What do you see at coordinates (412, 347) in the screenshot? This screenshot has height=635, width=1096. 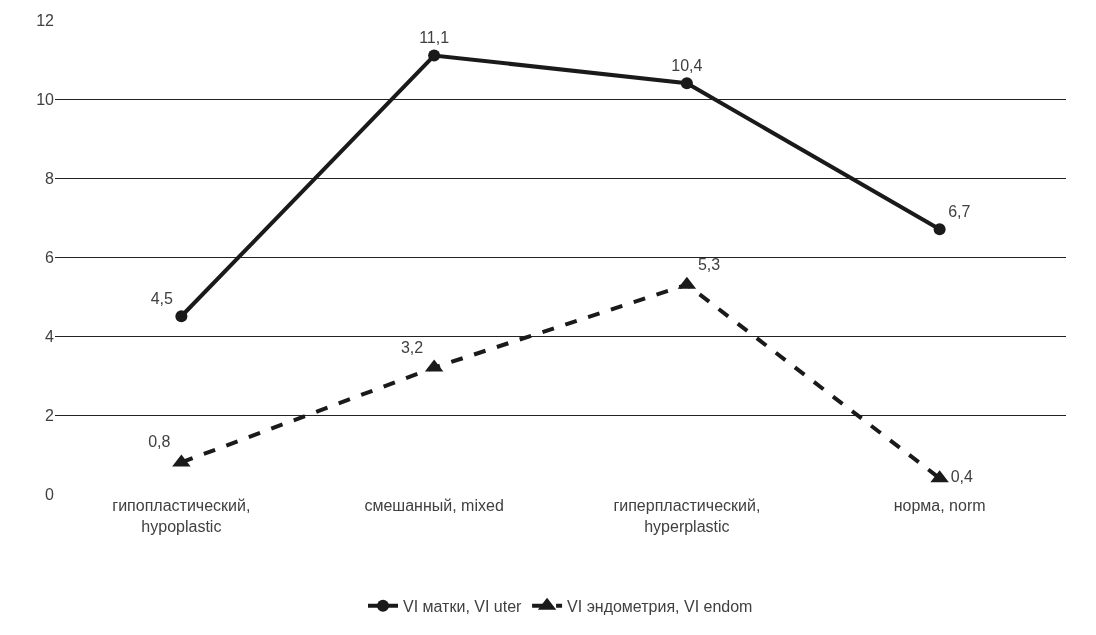 I see `data-label: 3,2` at bounding box center [412, 347].